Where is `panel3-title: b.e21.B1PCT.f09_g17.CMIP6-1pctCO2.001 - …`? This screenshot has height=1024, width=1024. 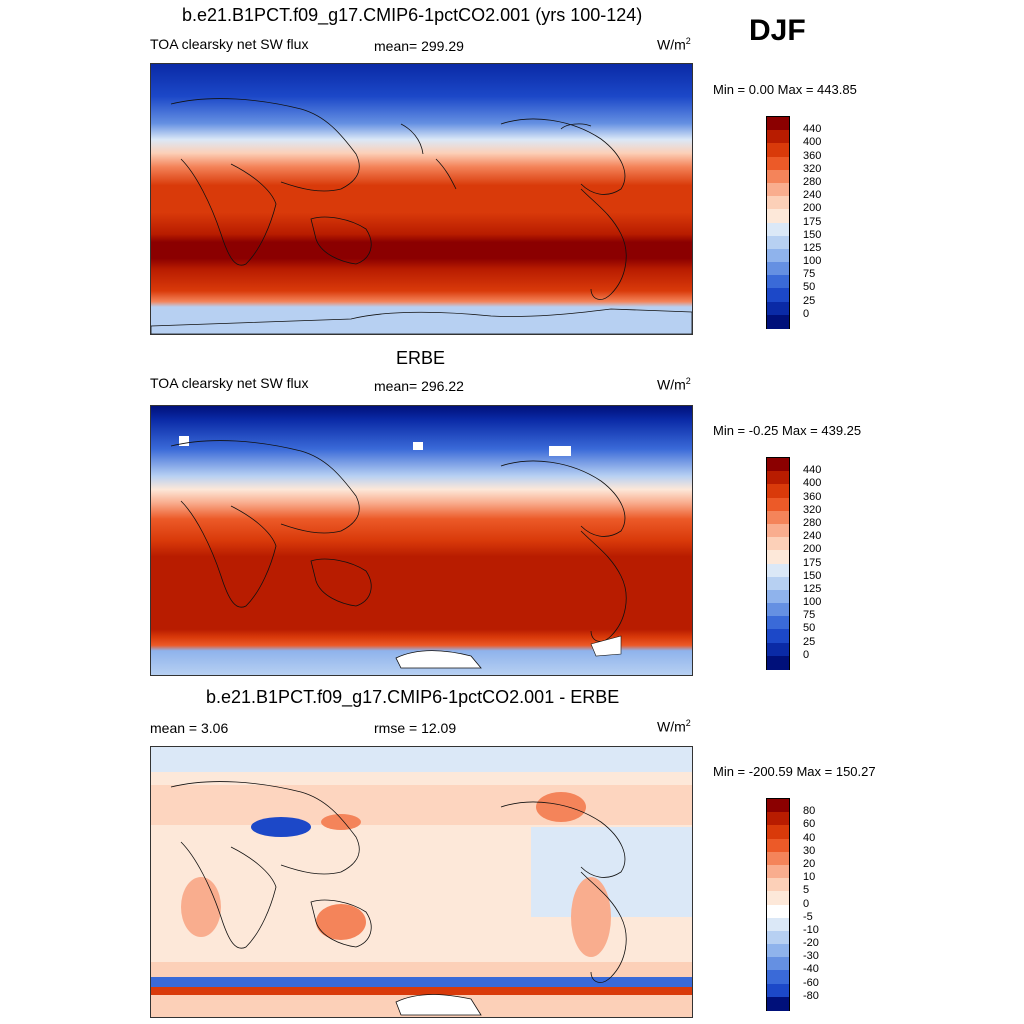
panel3-title: b.e21.B1PCT.f09_g17.CMIP6-1pctCO2.001 - … is located at coordinates (413, 697).